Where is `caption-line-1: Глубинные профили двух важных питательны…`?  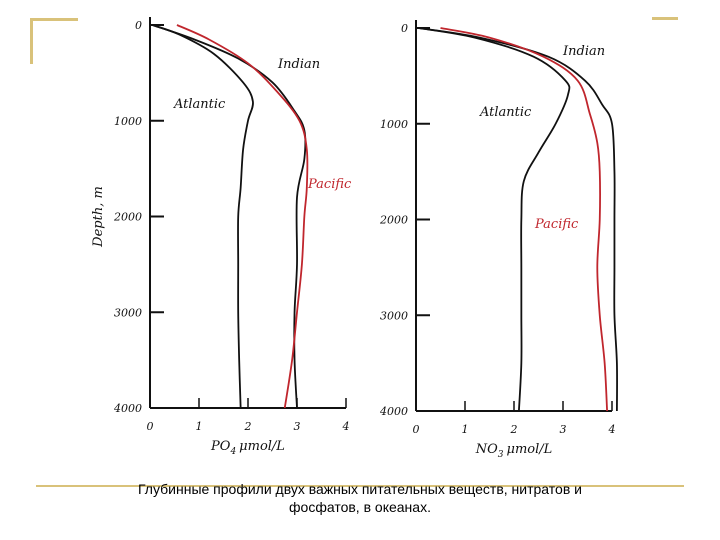
caption-line-1: Глубинные профили двух важных питательны… is located at coordinates (360, 489).